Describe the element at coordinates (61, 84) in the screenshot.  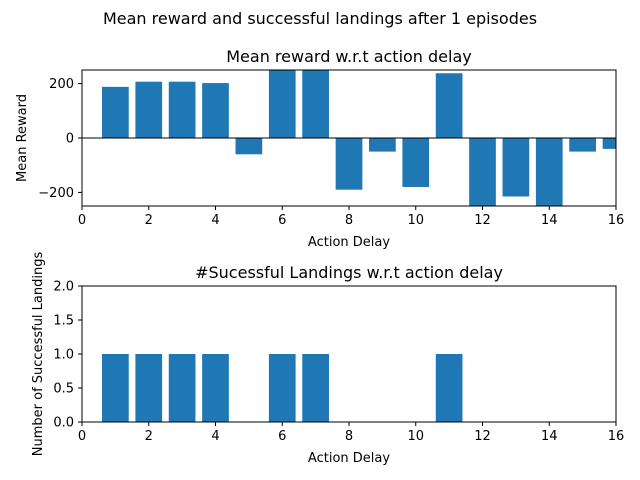
I see `y-tick-label: 200` at that location.